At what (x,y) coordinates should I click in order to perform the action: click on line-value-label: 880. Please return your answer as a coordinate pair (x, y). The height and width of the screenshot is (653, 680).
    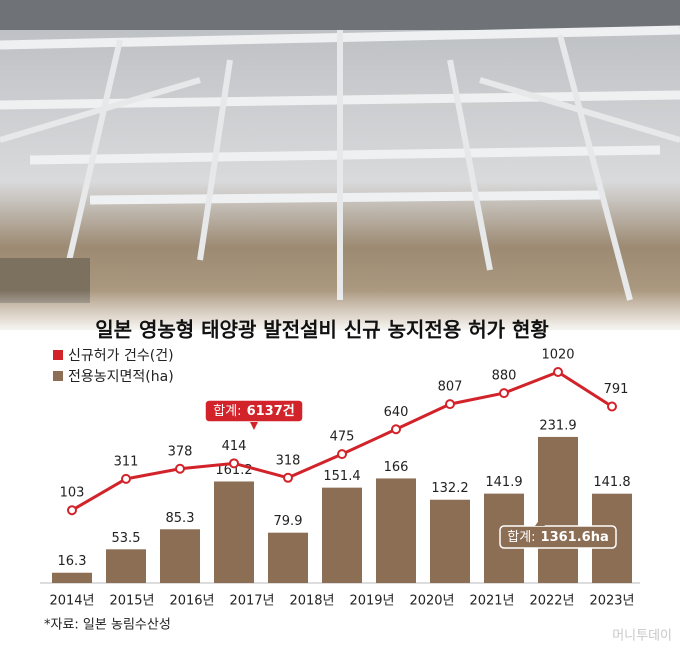
    Looking at the image, I should click on (504, 376).